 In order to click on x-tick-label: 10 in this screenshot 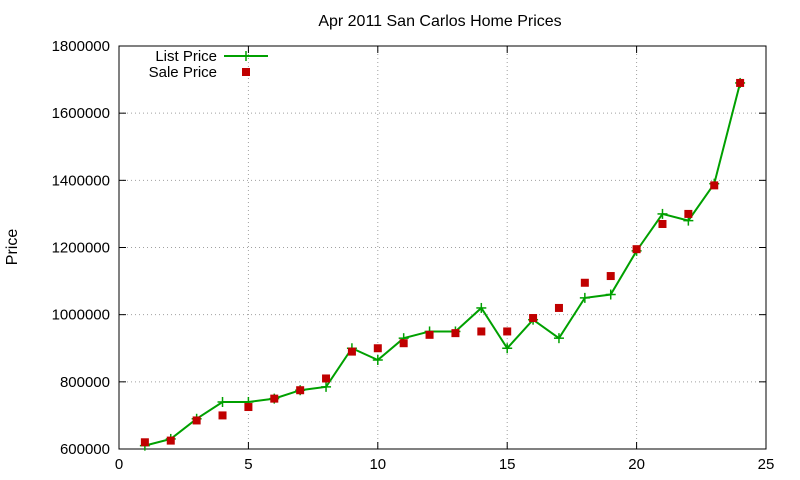, I will do `click(377, 464)`.